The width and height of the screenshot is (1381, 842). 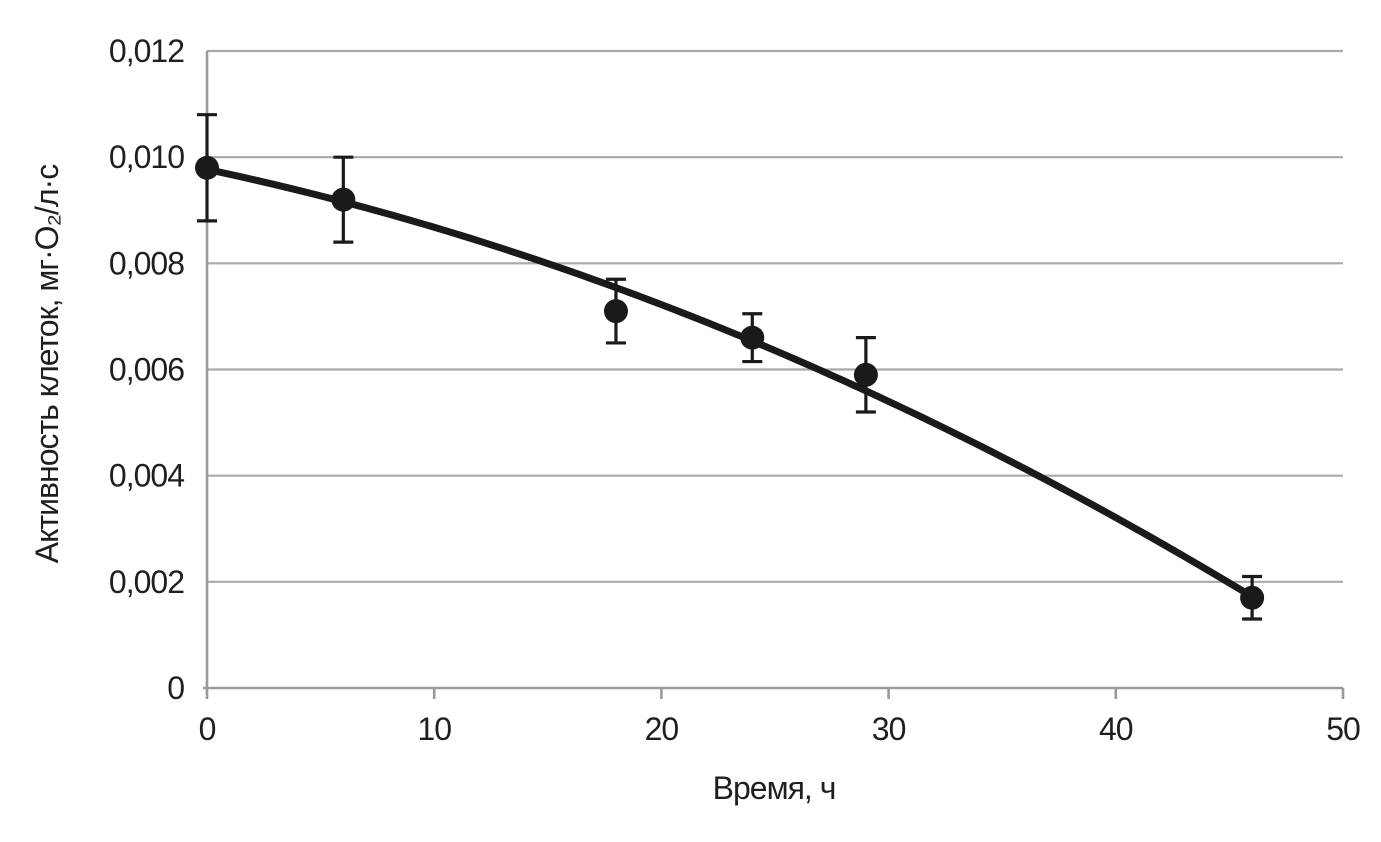 What do you see at coordinates (146, 157) in the screenshot?
I see `y-tick-label: 0,010` at bounding box center [146, 157].